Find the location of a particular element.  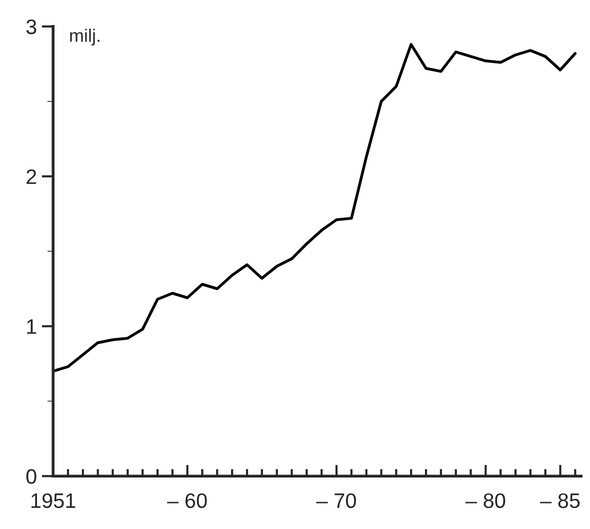

x-tick-label: – 70 is located at coordinates (336, 500).